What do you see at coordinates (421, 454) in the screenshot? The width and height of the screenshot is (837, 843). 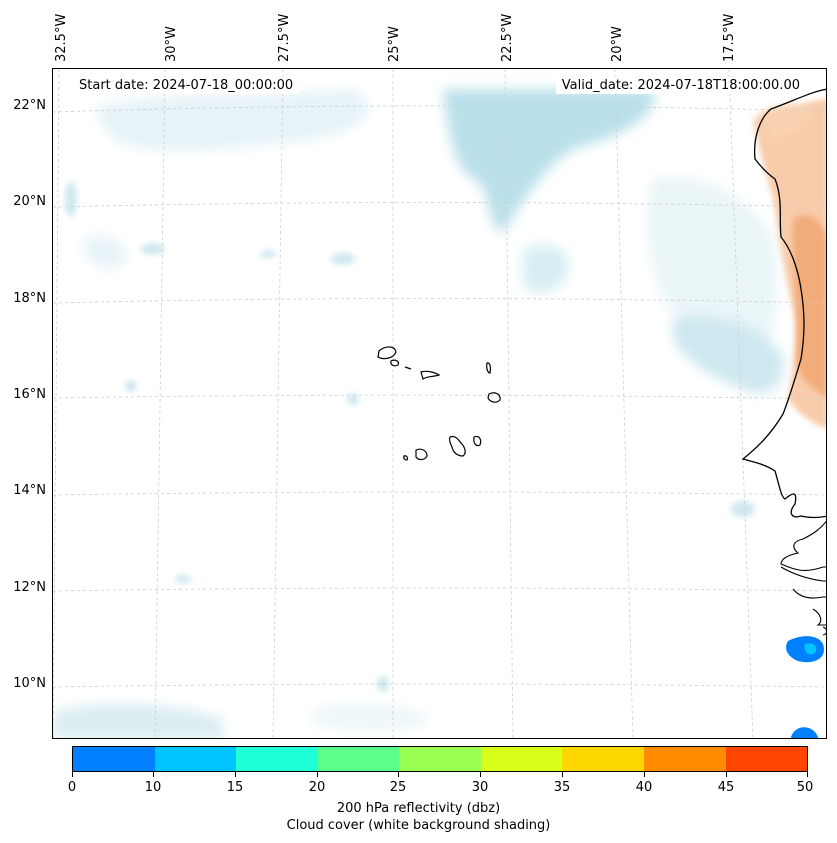 I see `island-fogo` at bounding box center [421, 454].